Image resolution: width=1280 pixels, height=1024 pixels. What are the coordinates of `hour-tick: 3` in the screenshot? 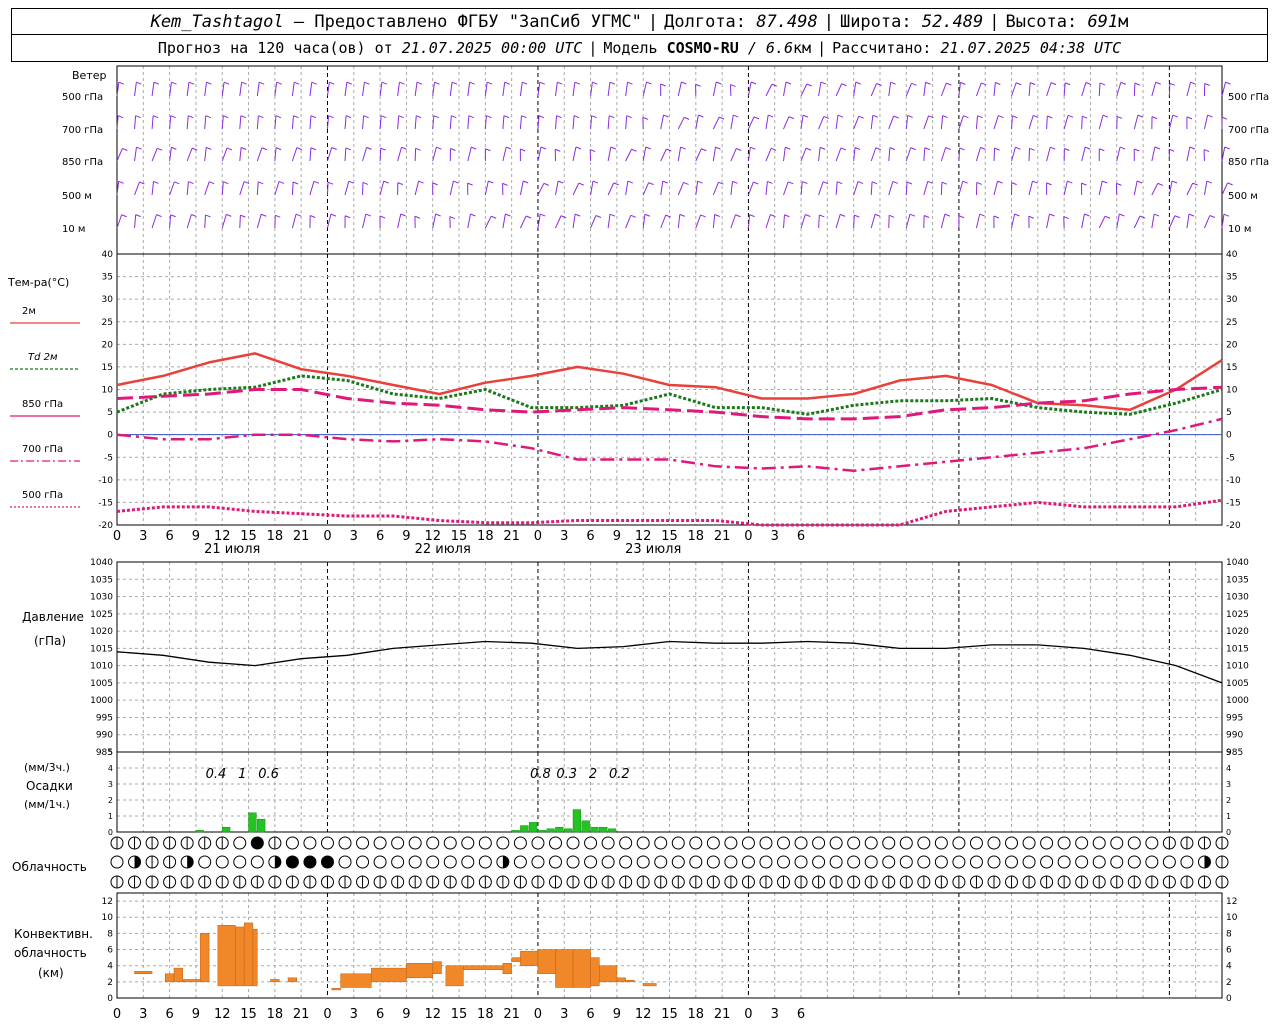 It's located at (143, 536).